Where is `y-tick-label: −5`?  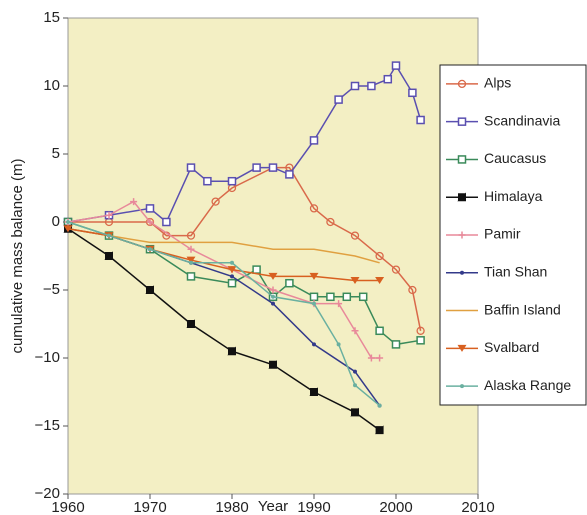
y-tick-label: −5 is located at coordinates (51, 289).